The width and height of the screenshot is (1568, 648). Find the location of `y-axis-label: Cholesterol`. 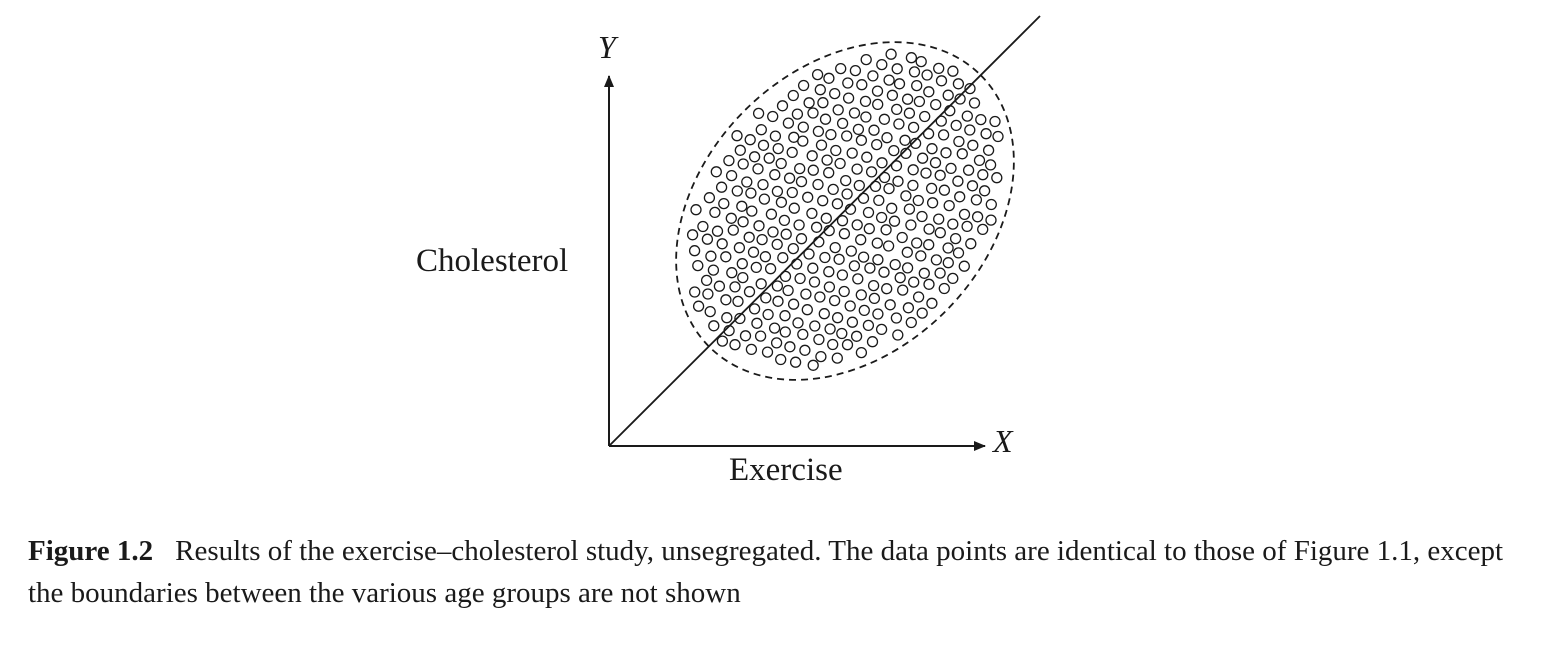

y-axis-label: Cholesterol is located at coordinates (492, 261).